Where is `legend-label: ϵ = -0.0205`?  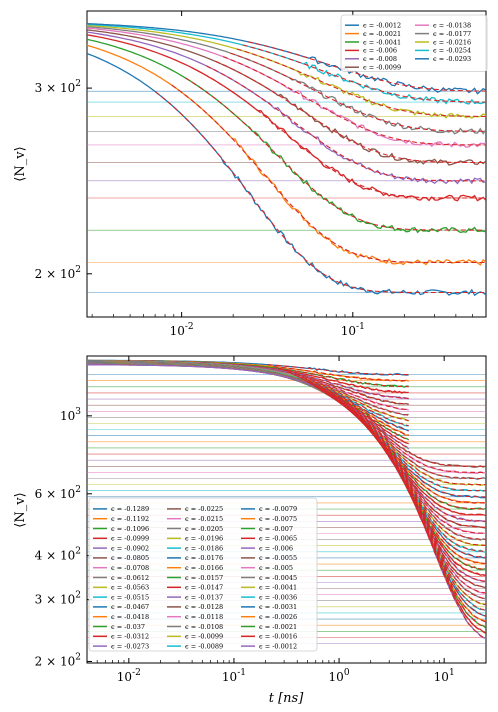 legend-label: ϵ = -0.0205 is located at coordinates (204, 529).